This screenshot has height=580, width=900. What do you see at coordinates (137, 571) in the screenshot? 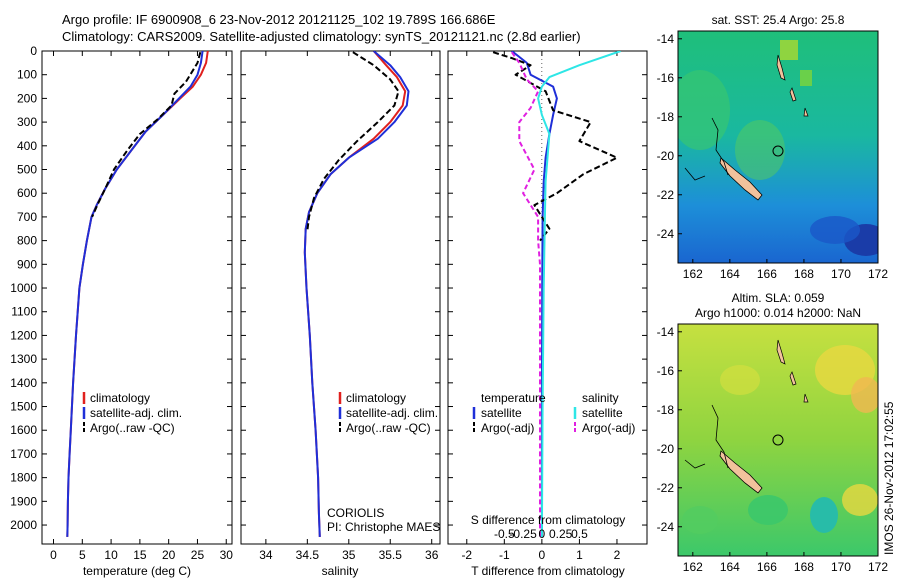
I see `temperature-axis-label: temperature (deg C)` at bounding box center [137, 571].